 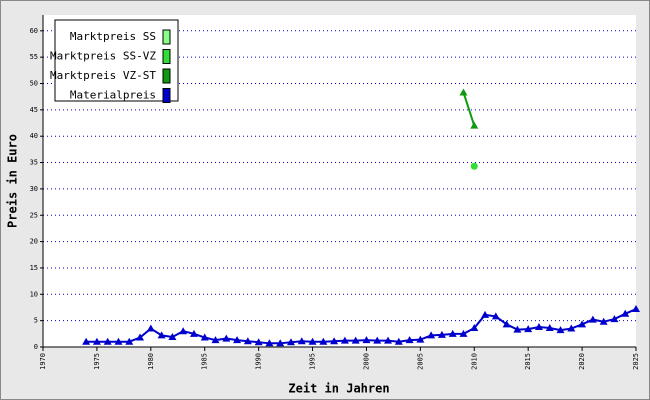 What do you see at coordinates (34, 57) in the screenshot?
I see `y-tick-label: 55` at bounding box center [34, 57].